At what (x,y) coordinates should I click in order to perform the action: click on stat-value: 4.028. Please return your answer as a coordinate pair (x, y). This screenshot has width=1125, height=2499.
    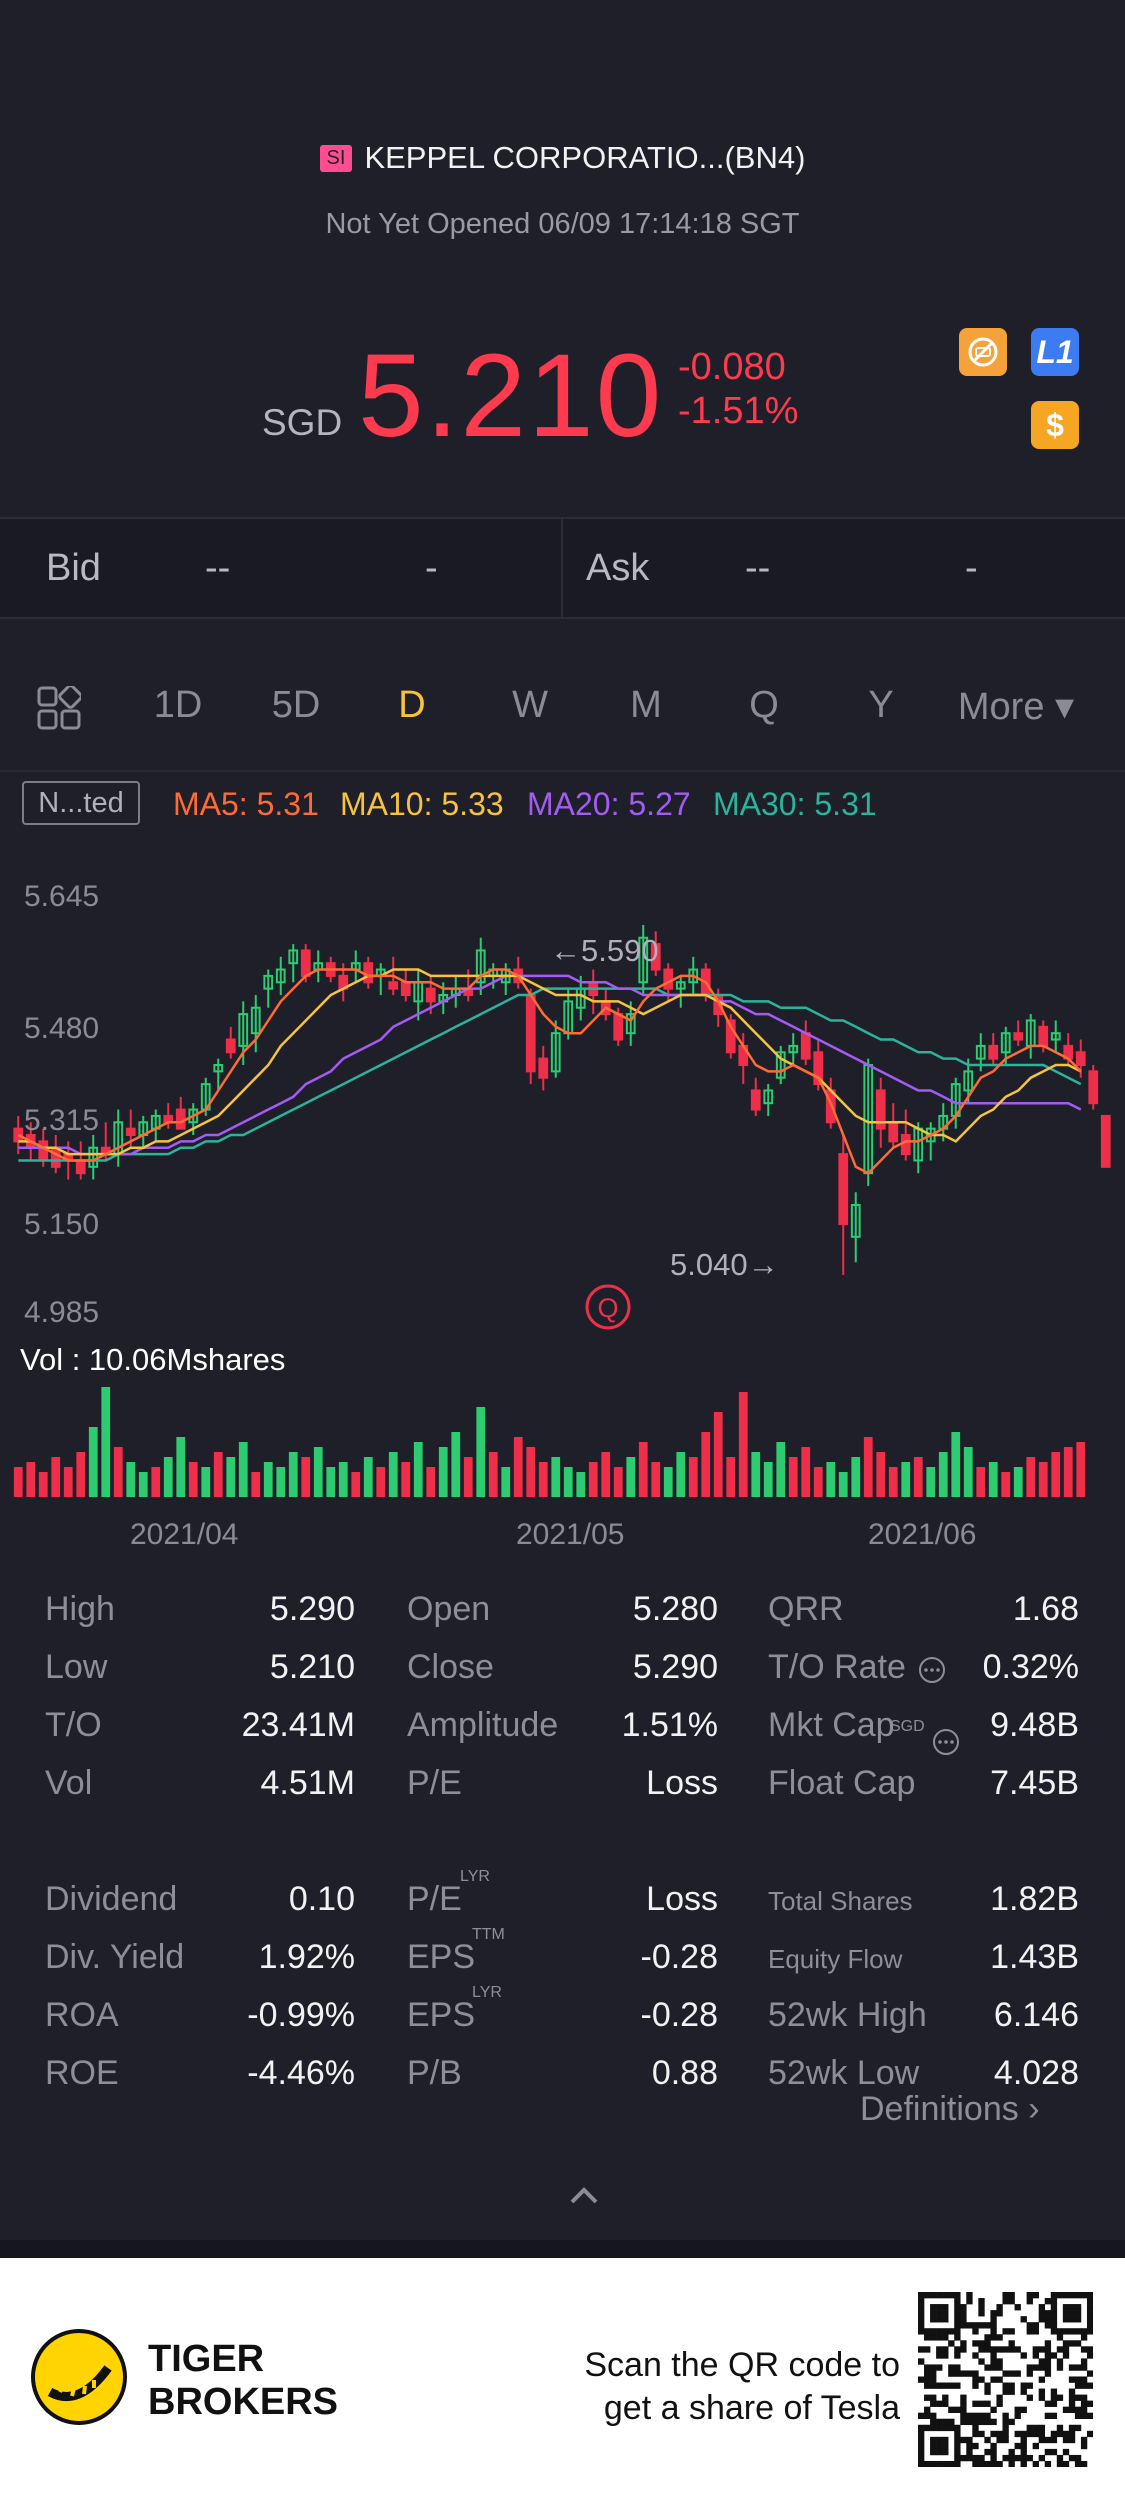
    Looking at the image, I should click on (1036, 2073).